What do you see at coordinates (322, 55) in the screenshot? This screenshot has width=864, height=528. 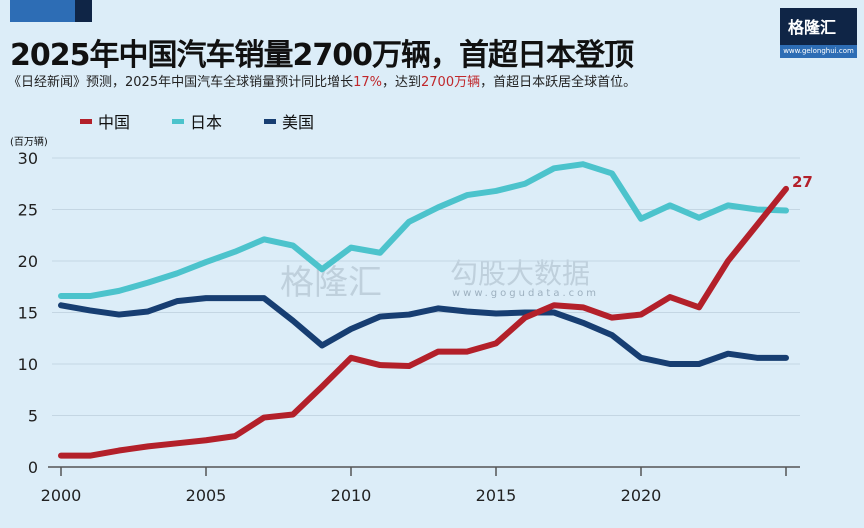 I see `chart-title: 2025年中国汽车销量2700万辆，首超日本登顶` at bounding box center [322, 55].